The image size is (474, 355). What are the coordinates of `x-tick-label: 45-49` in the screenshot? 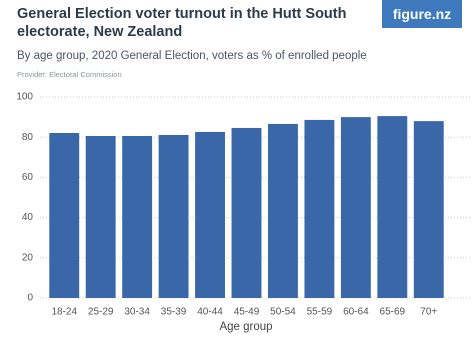 It's located at (247, 312).